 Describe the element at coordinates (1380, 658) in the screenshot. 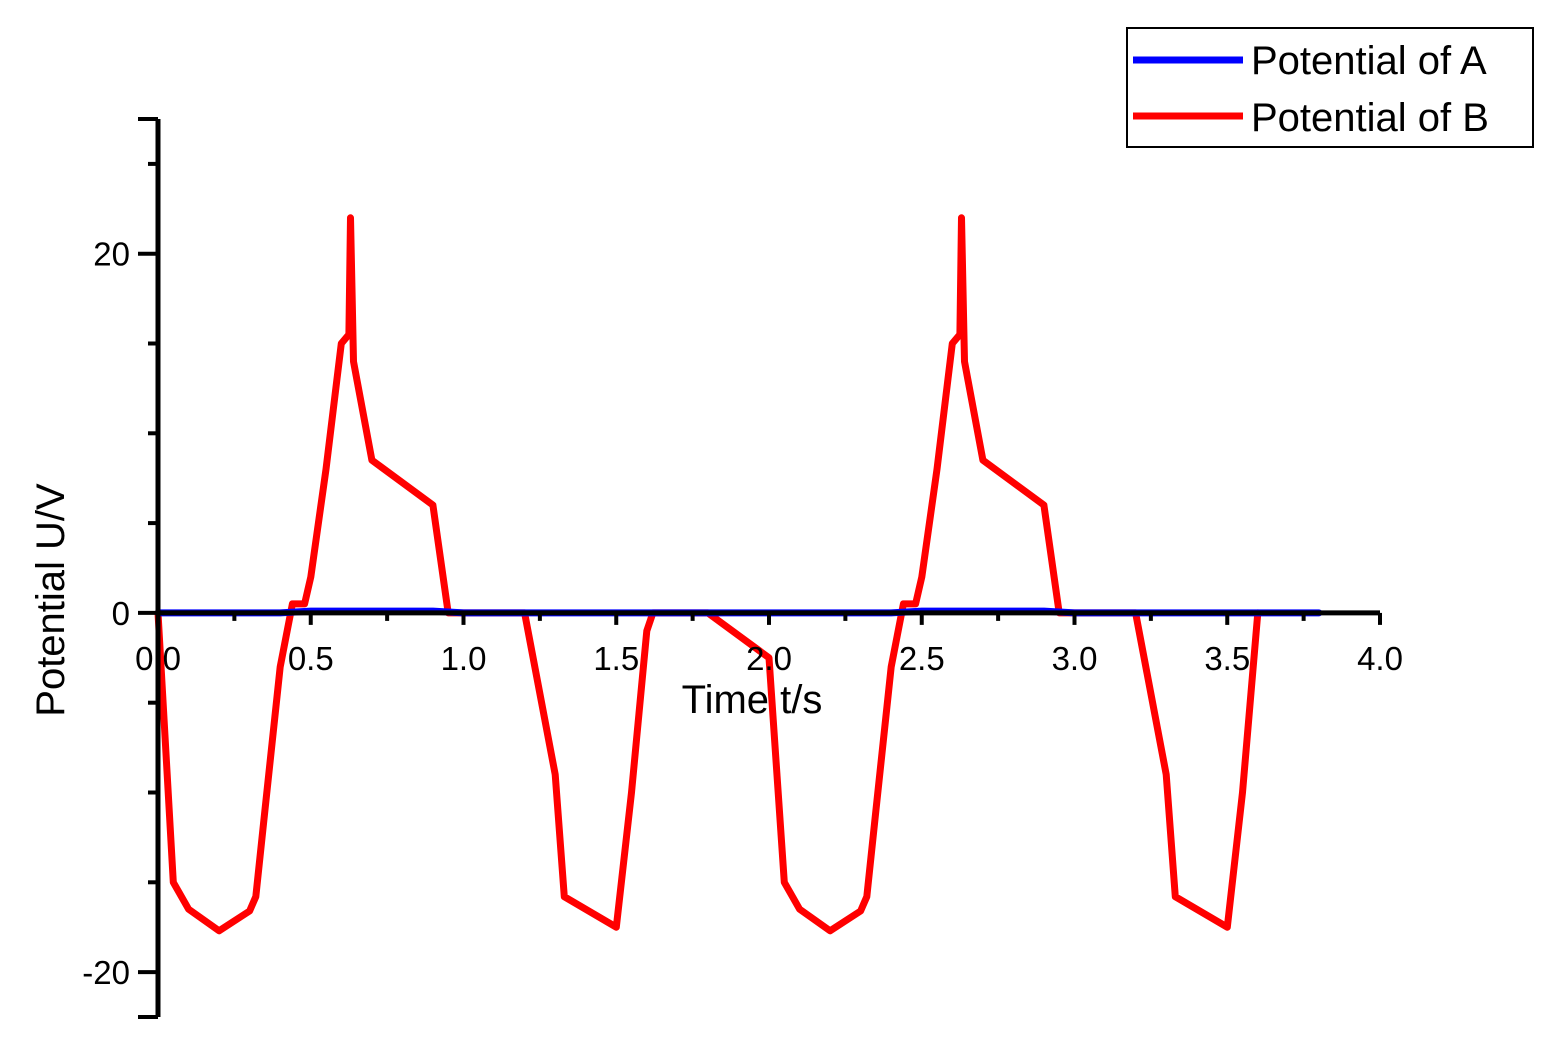

I see `x-tick-label: 4.0` at that location.